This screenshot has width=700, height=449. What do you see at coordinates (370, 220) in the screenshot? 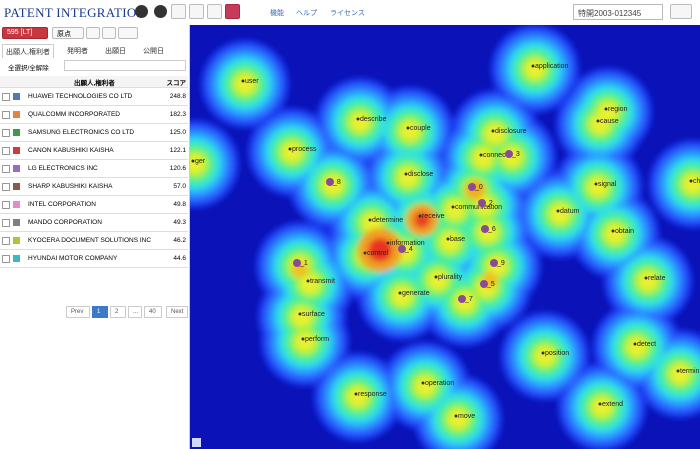
I see `term-dot` at bounding box center [370, 220].